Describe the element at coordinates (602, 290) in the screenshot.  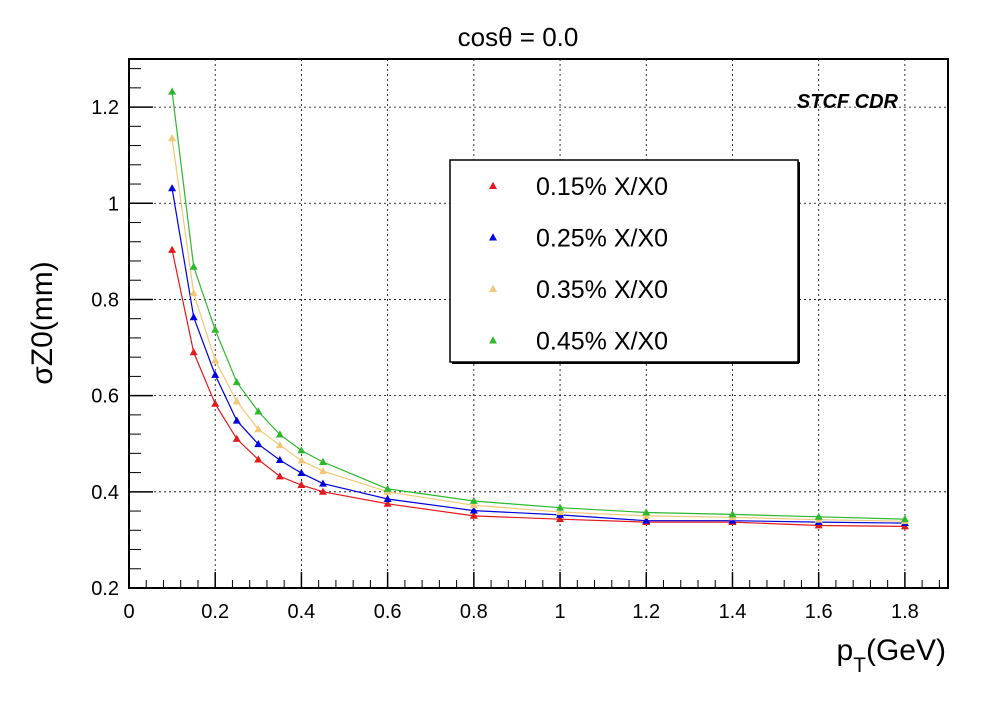
I see `legend-label: 0.35% X/X0` at that location.